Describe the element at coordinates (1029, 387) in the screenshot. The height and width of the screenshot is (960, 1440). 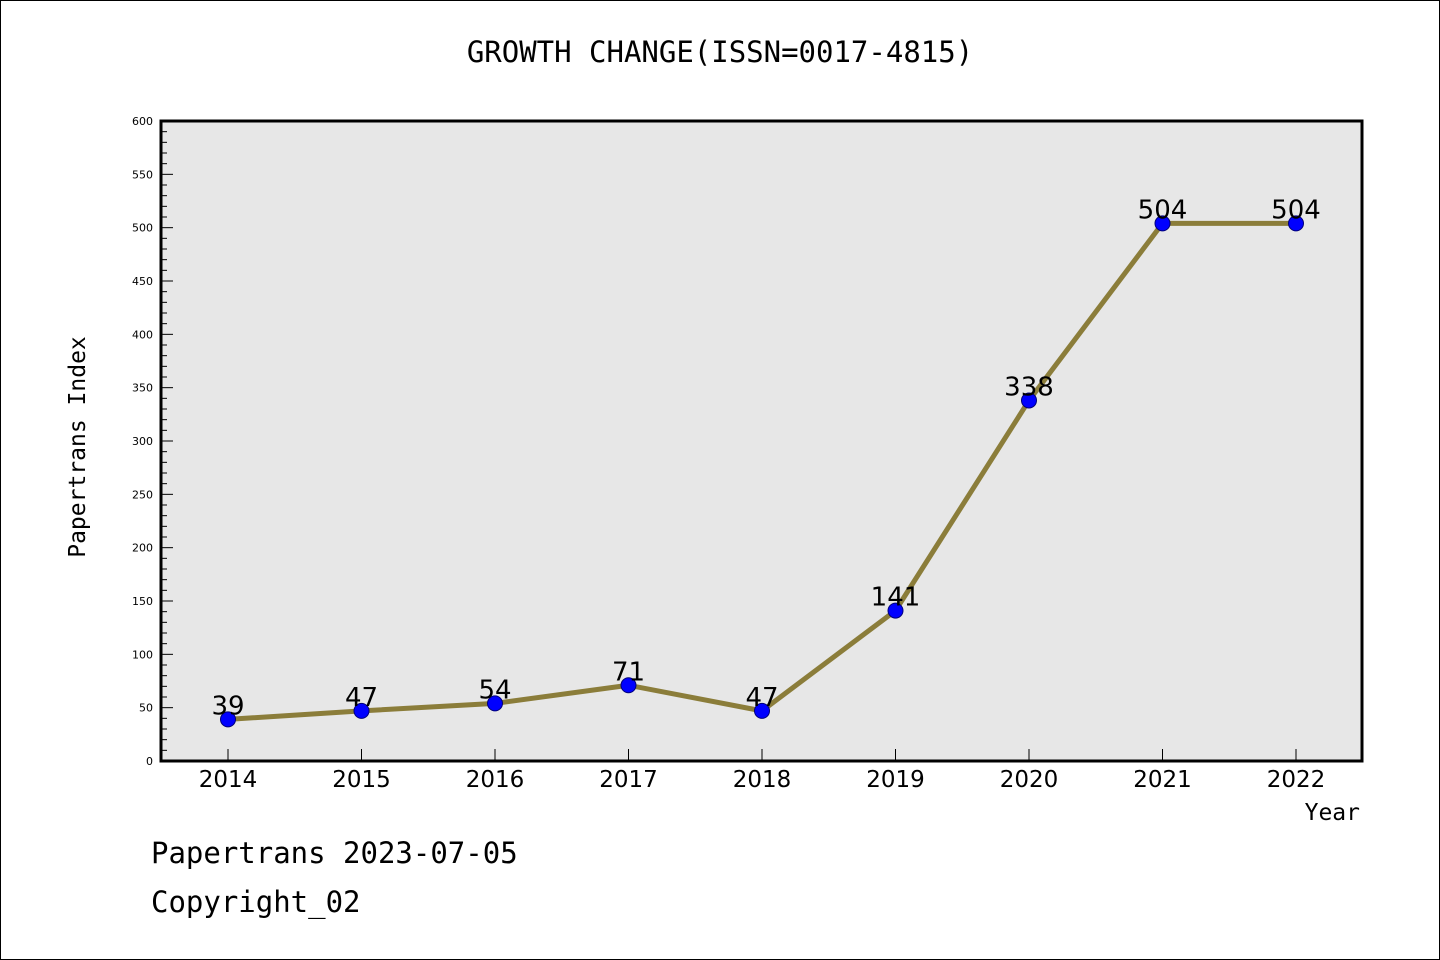
I see `data-label: 338` at that location.